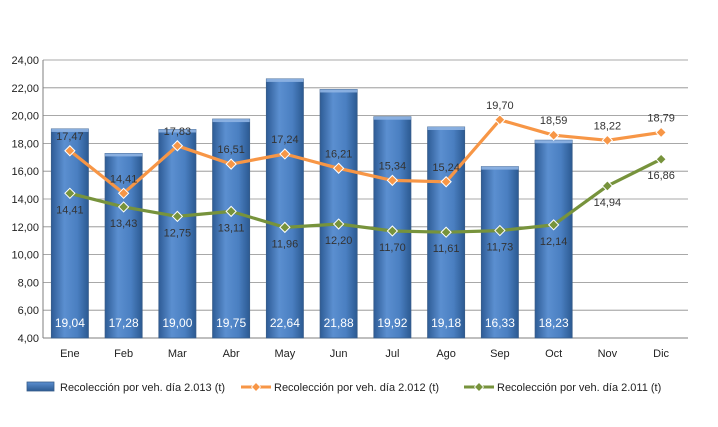 The width and height of the screenshot is (718, 427). Describe the element at coordinates (124, 323) in the screenshot. I see `bar-data-label: 17,28` at that location.